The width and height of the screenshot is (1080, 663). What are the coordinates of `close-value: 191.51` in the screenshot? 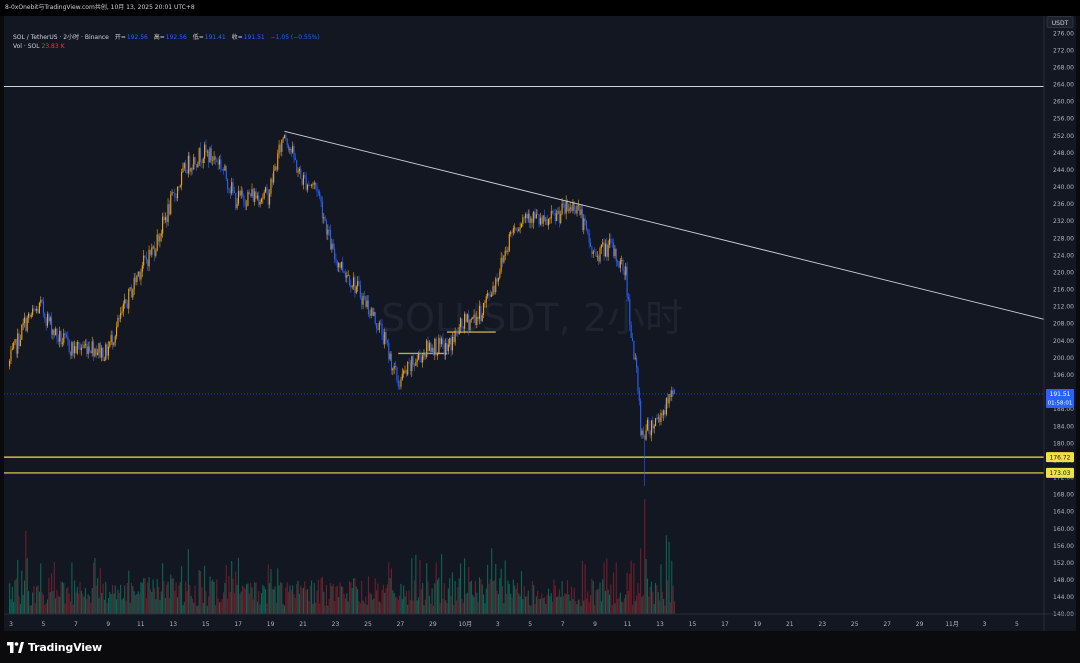 It's located at (254, 37).